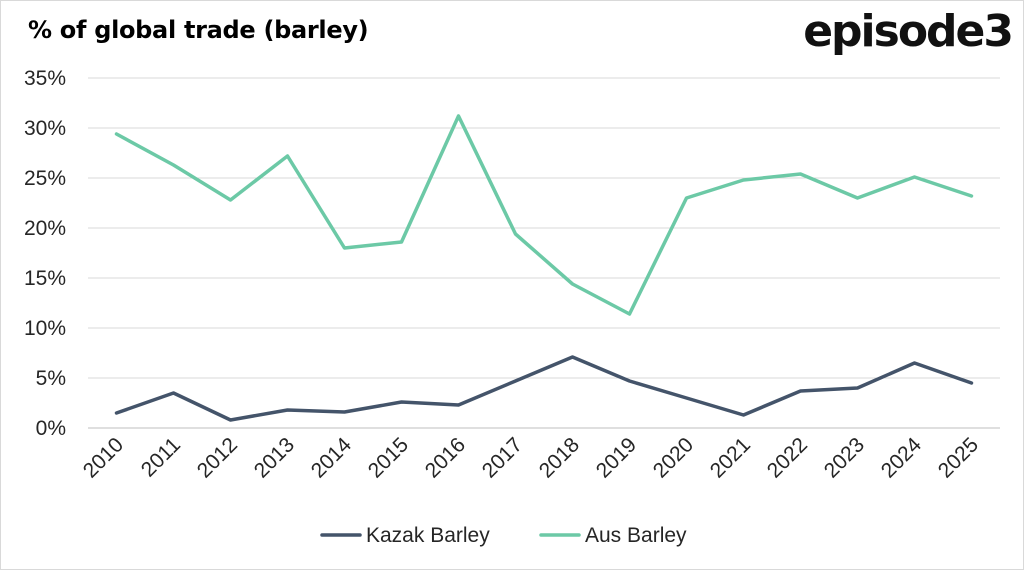  What do you see at coordinates (332, 458) in the screenshot?
I see `x-tick-label: 2014` at bounding box center [332, 458].